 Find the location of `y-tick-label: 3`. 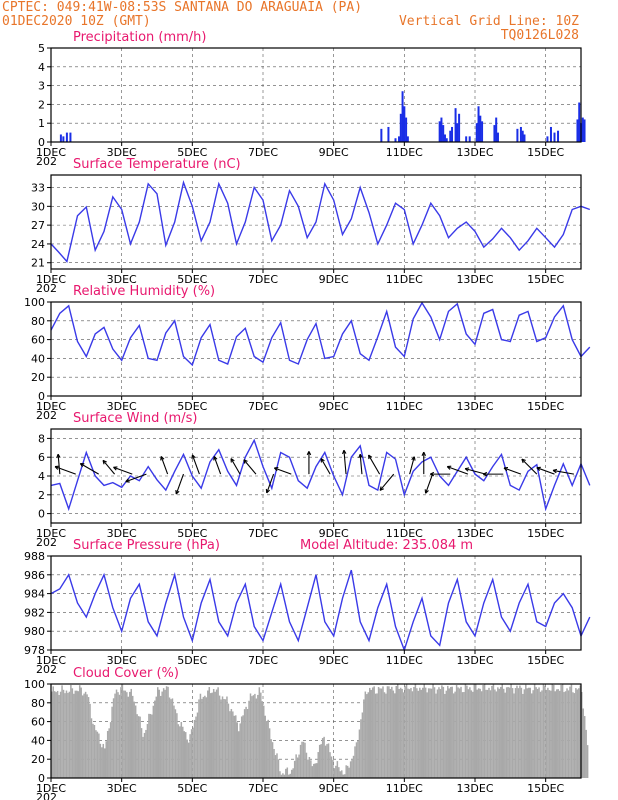

y-tick-label: 3 is located at coordinates (41, 86).